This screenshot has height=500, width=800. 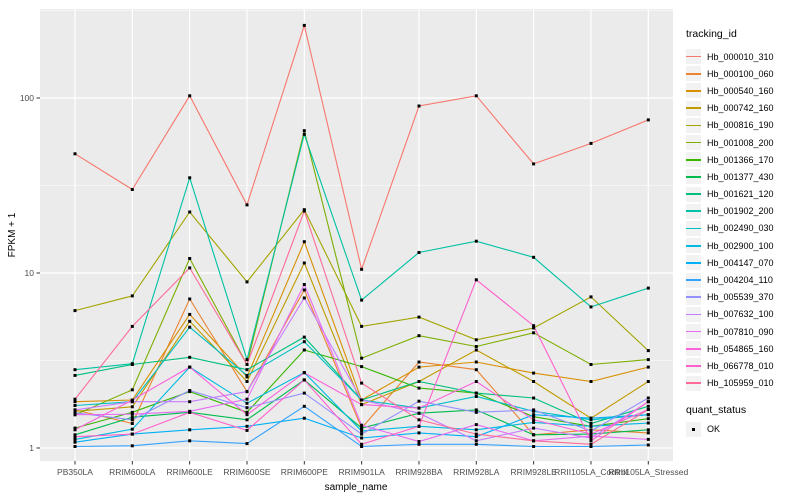 What do you see at coordinates (740, 211) in the screenshot?
I see `legend-item-label: Hb_001902_200` at bounding box center [740, 211].